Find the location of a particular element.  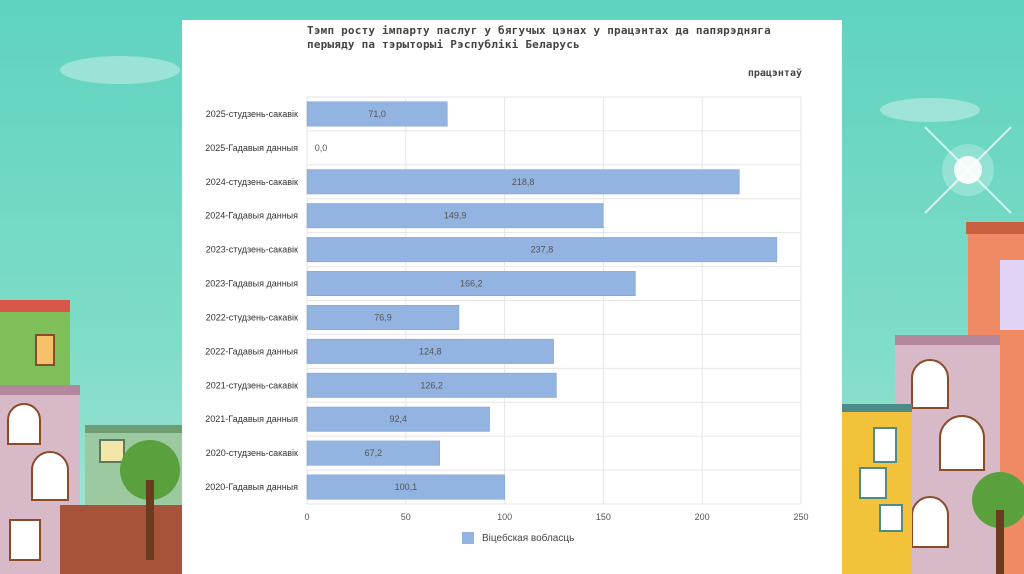

data-label: 126,2 is located at coordinates (431, 385).